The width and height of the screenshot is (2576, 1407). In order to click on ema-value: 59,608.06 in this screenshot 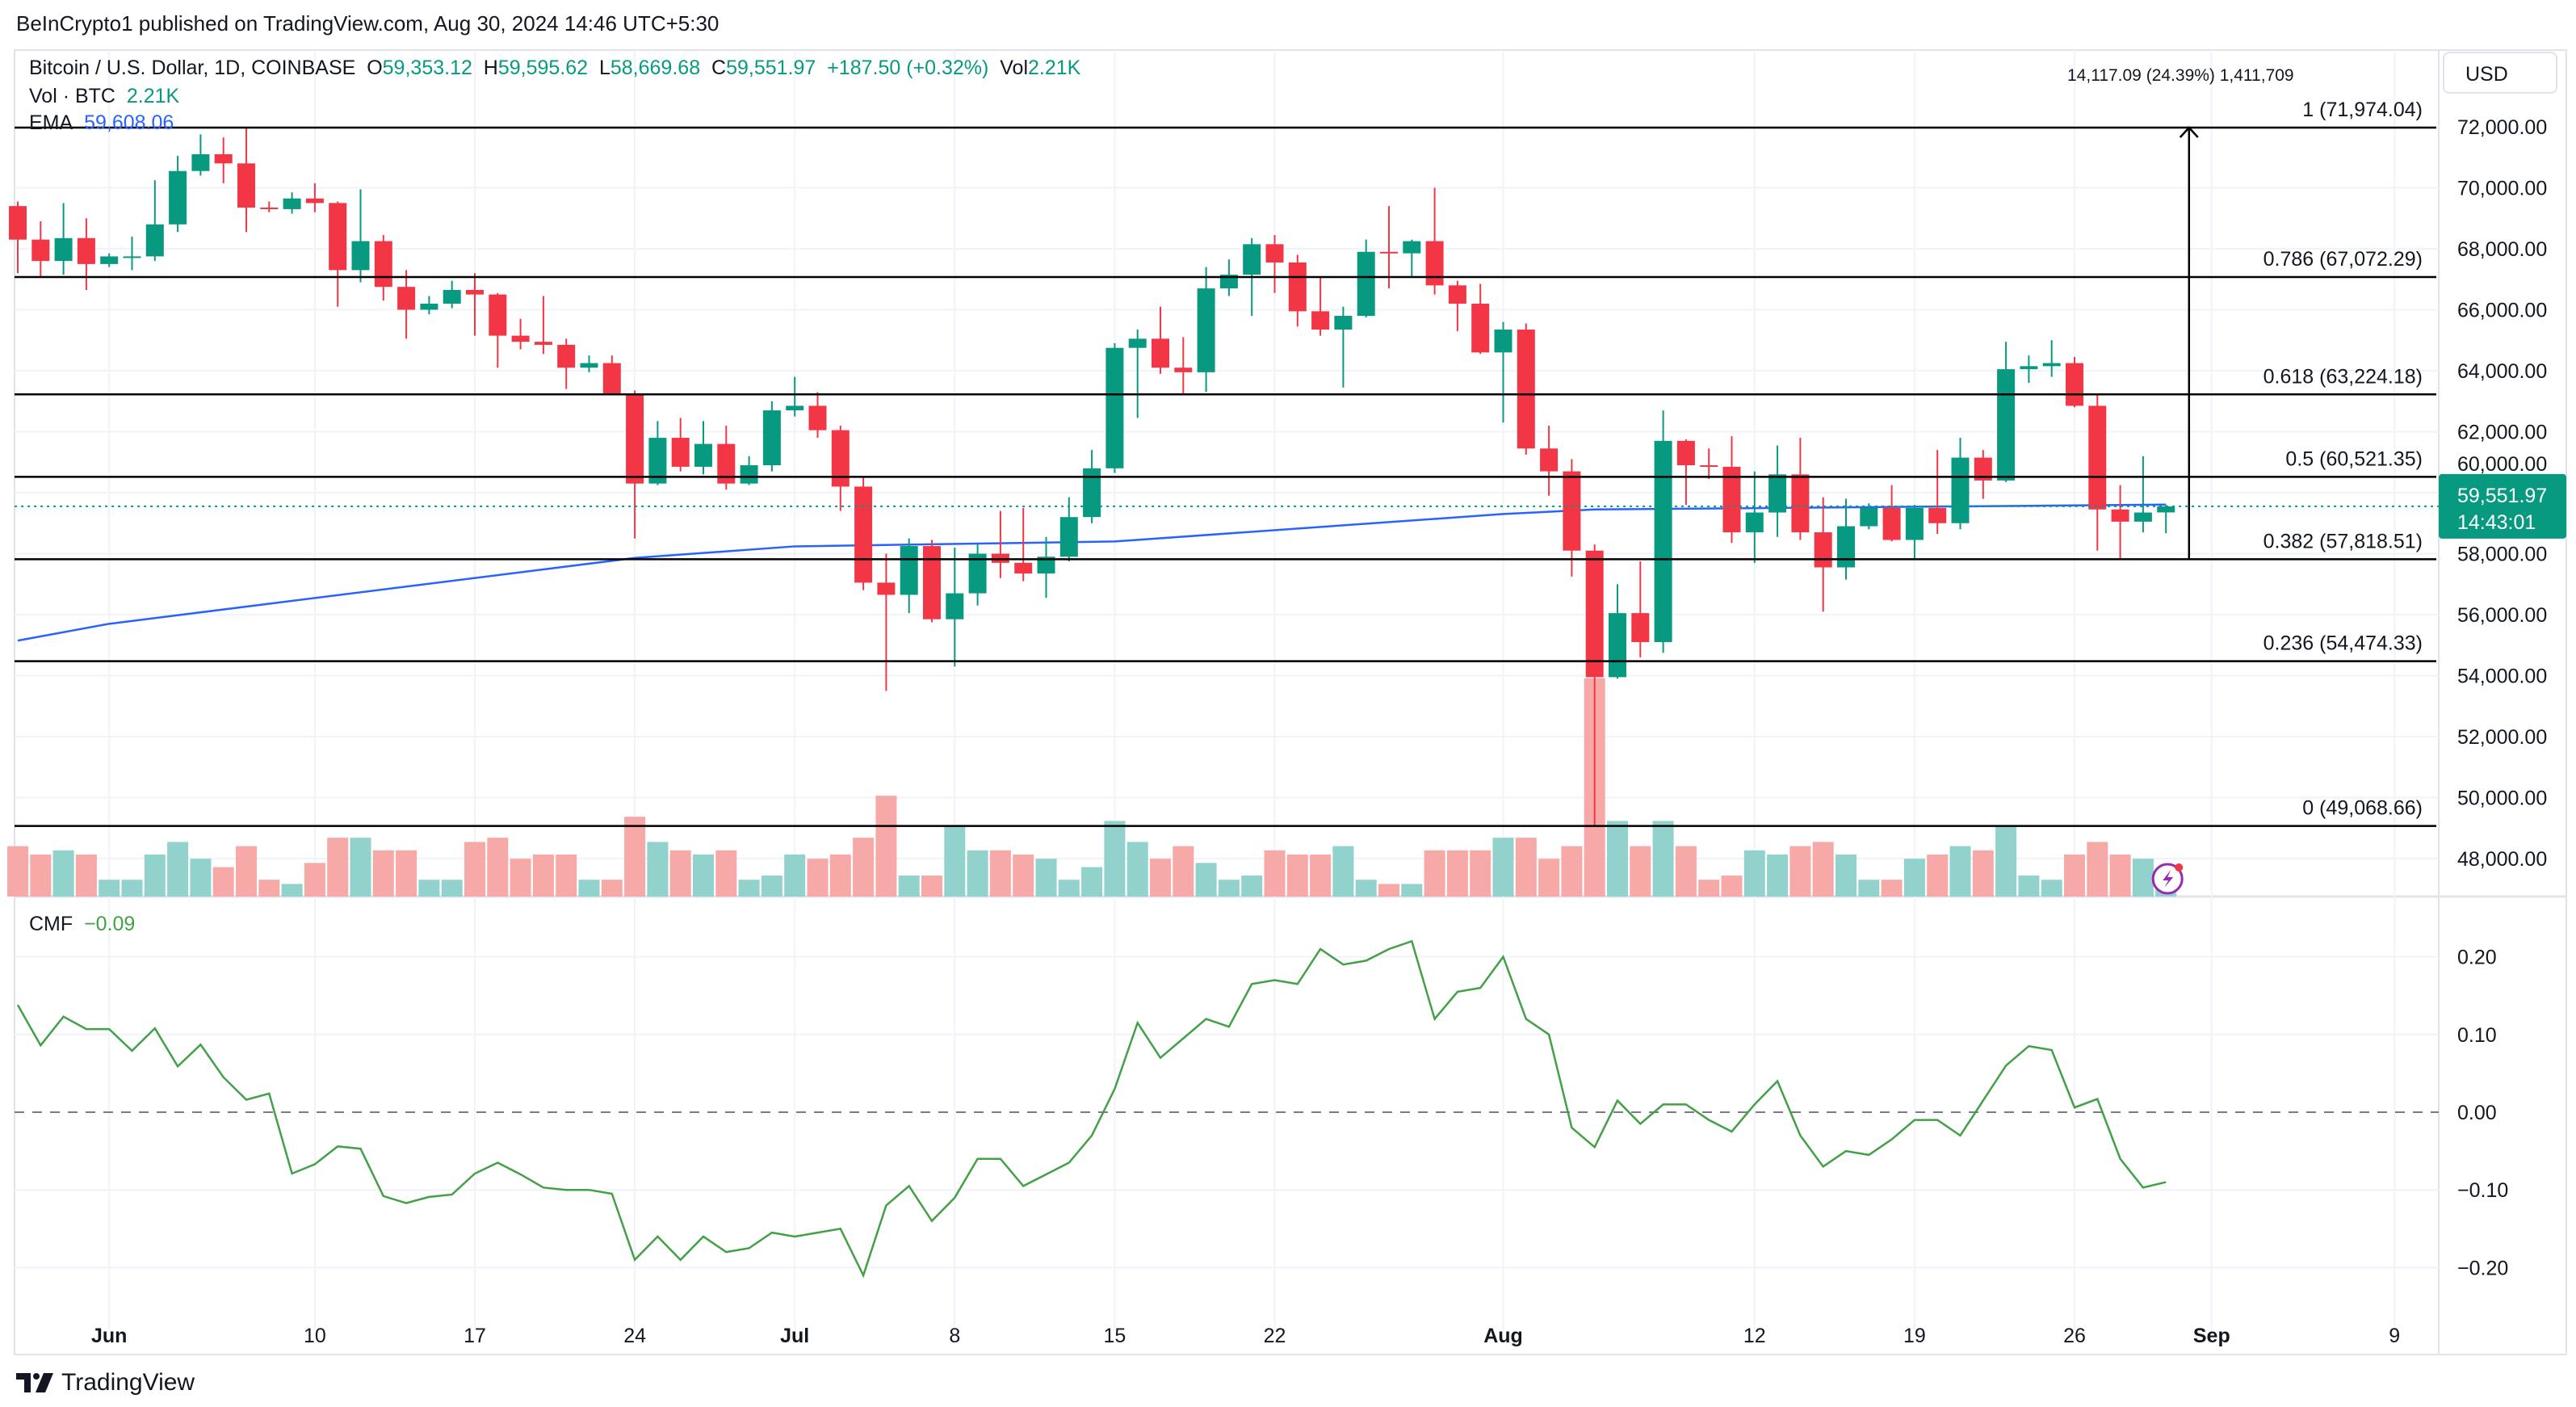, I will do `click(129, 123)`.